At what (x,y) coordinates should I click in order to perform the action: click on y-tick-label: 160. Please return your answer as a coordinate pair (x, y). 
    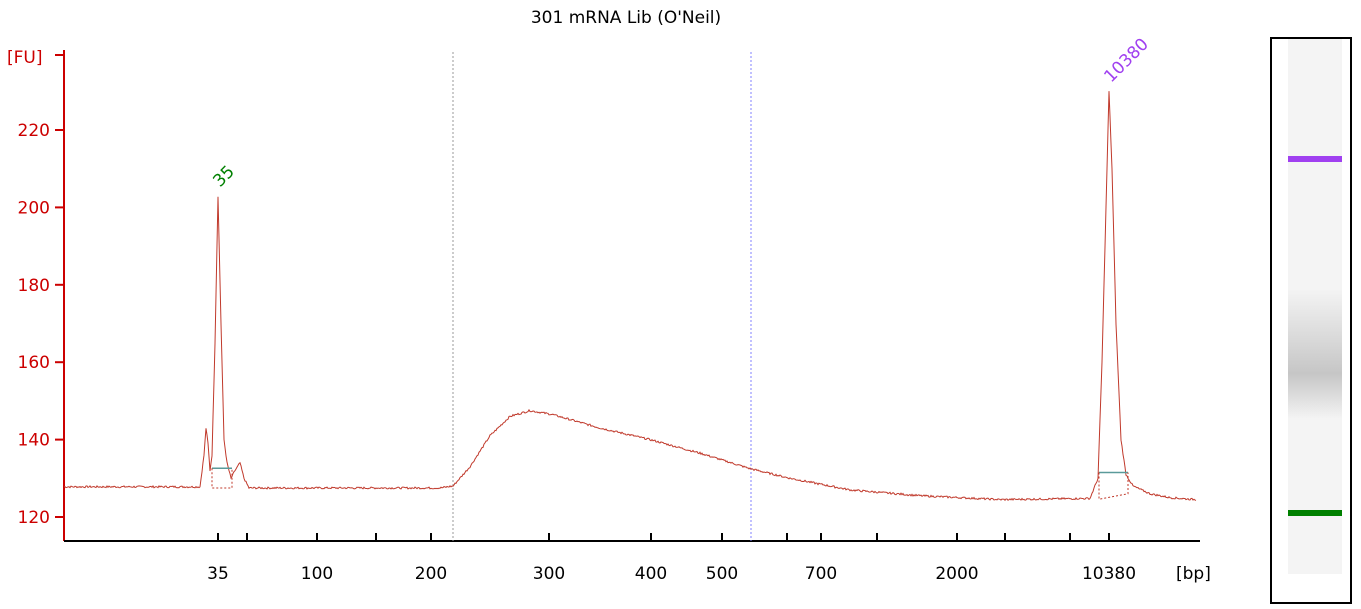
    Looking at the image, I should click on (34, 363).